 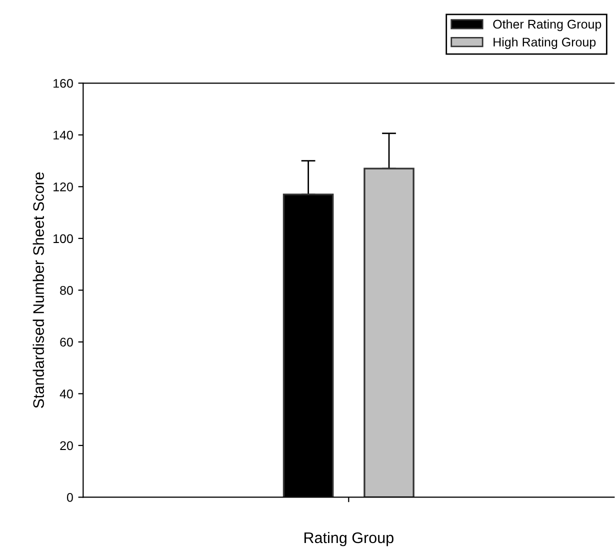 What do you see at coordinates (66, 290) in the screenshot?
I see `y-tick-label: 80` at bounding box center [66, 290].